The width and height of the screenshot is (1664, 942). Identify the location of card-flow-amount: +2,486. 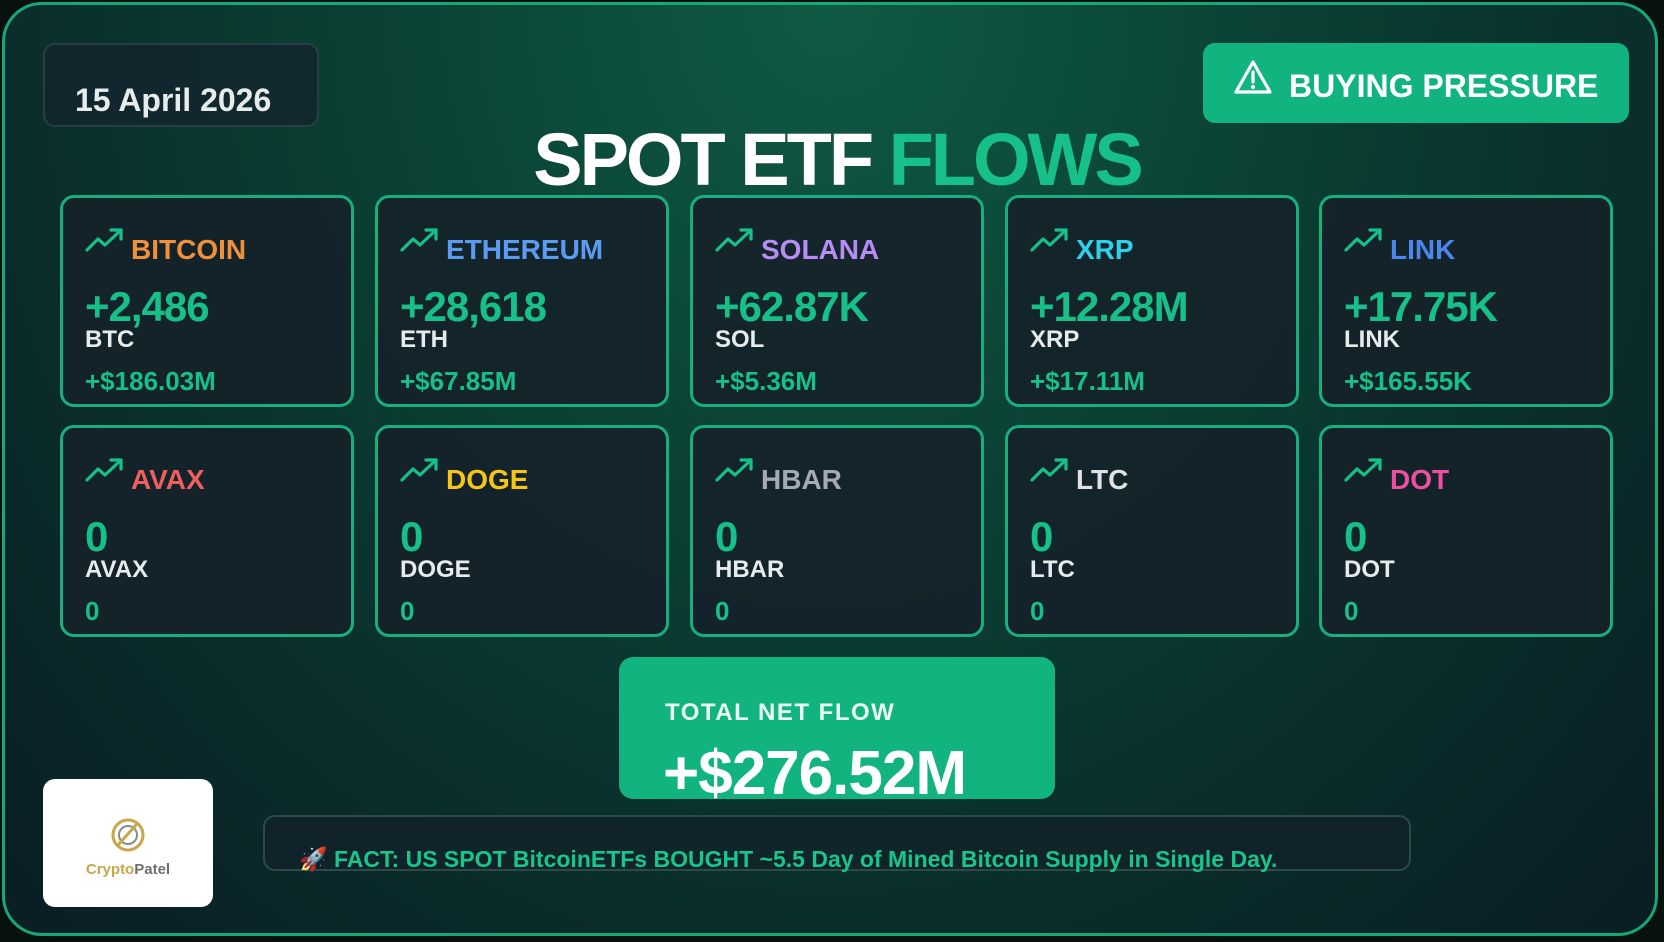
(147, 306).